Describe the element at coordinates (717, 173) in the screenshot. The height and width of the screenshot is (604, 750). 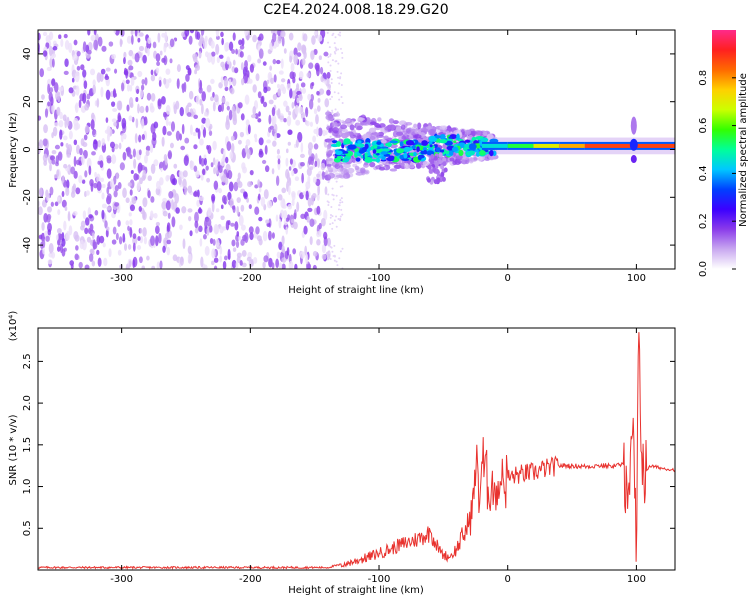
I see `colorbar-ticks: 0.0 0.2 0.4 0.6 0.8` at that location.